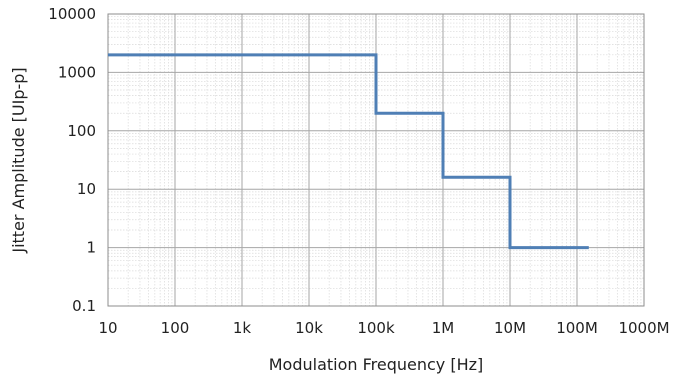 The image size is (678, 381). I want to click on y-tick-label: 1, so click(91, 248).